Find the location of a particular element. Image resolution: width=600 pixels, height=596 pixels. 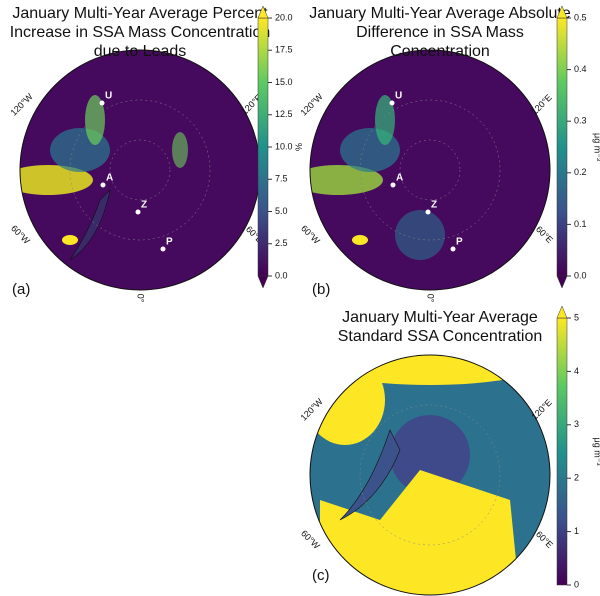

colorbar-tick-label: 3 is located at coordinates (576, 424).